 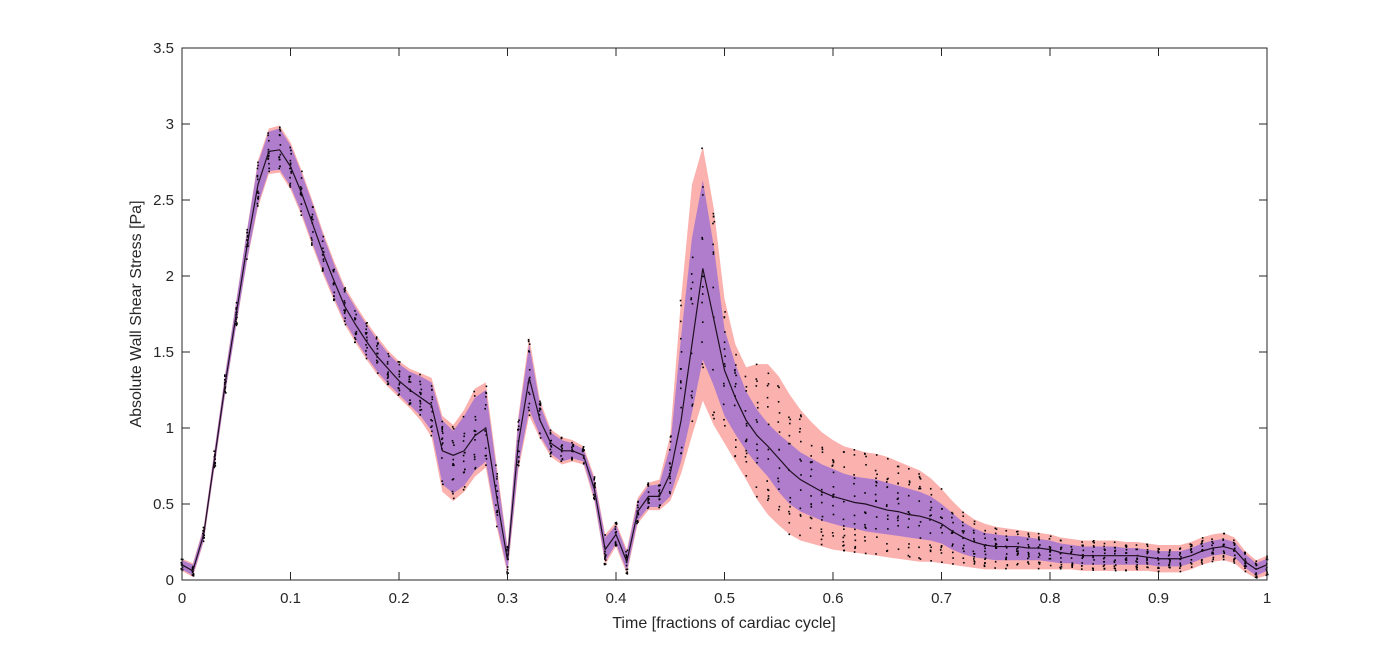 I want to click on y-tick-label: 0.5, so click(x=163, y=504).